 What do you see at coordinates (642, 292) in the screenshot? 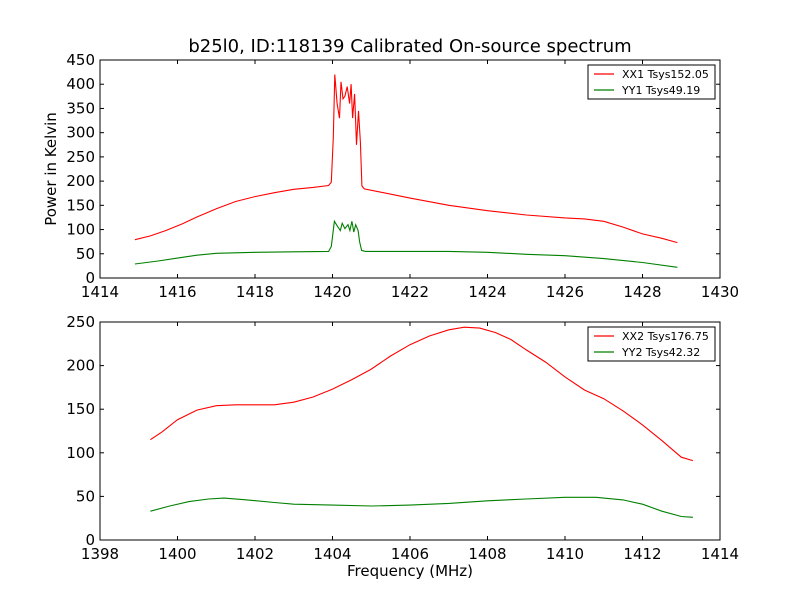
I see `x-tick-label: 1428` at bounding box center [642, 292].